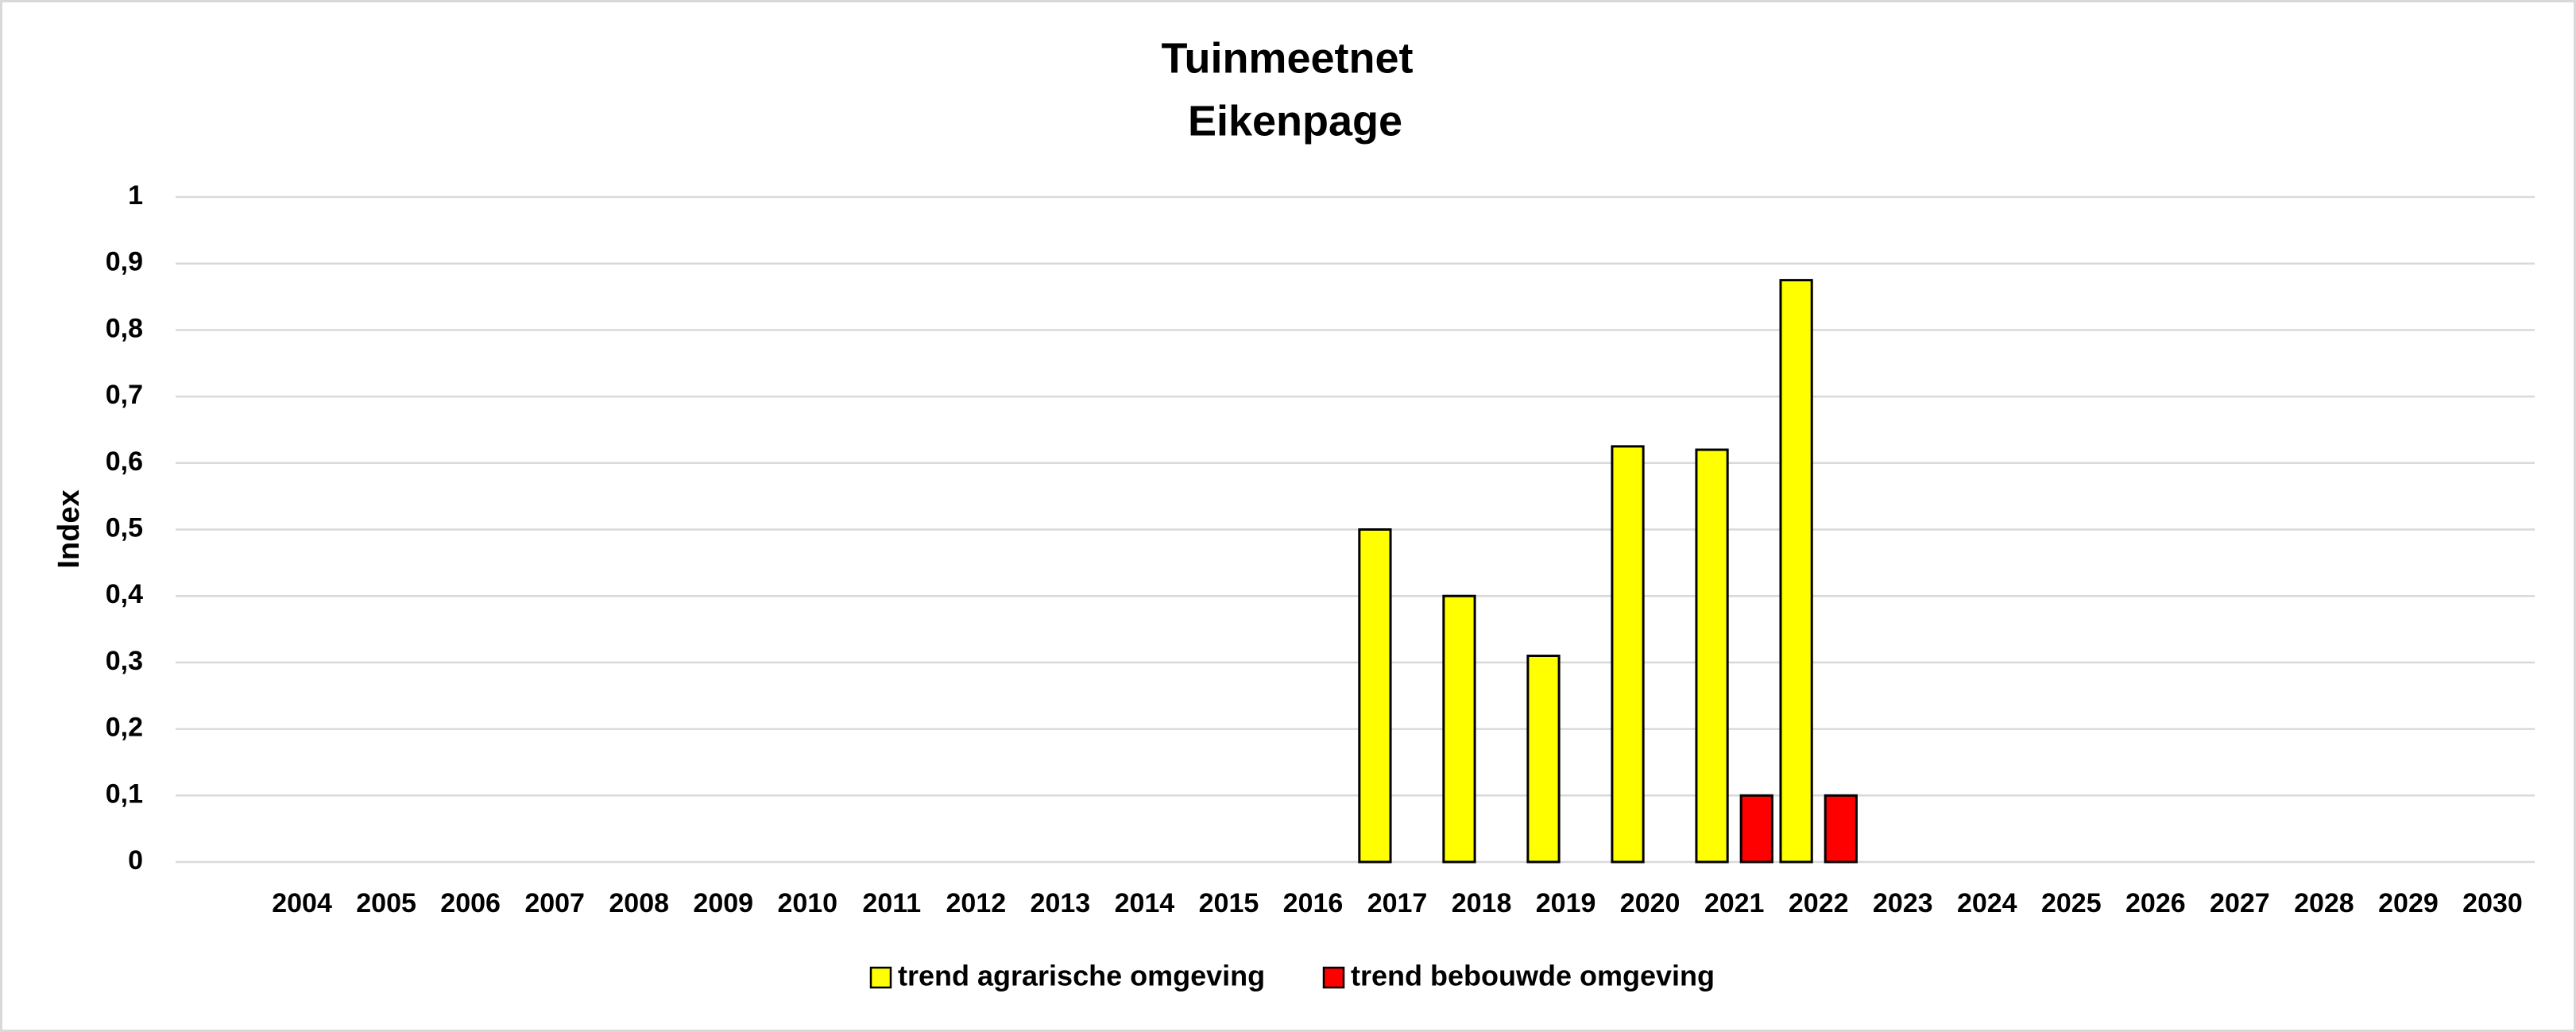  What do you see at coordinates (554, 903) in the screenshot?
I see `x-tick-label: 2007` at bounding box center [554, 903].